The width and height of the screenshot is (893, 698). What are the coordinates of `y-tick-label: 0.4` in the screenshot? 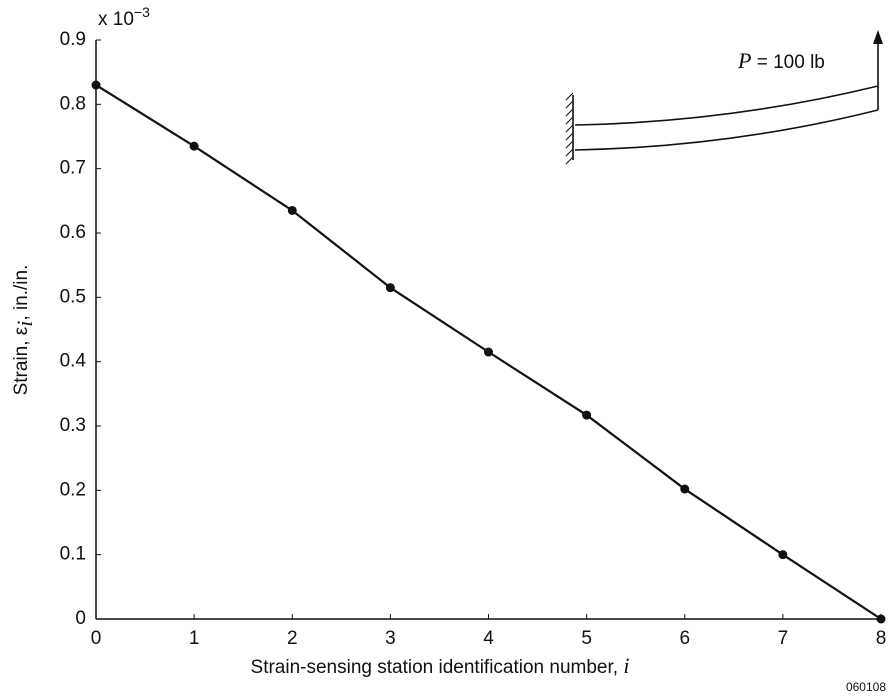 It's located at (73, 361).